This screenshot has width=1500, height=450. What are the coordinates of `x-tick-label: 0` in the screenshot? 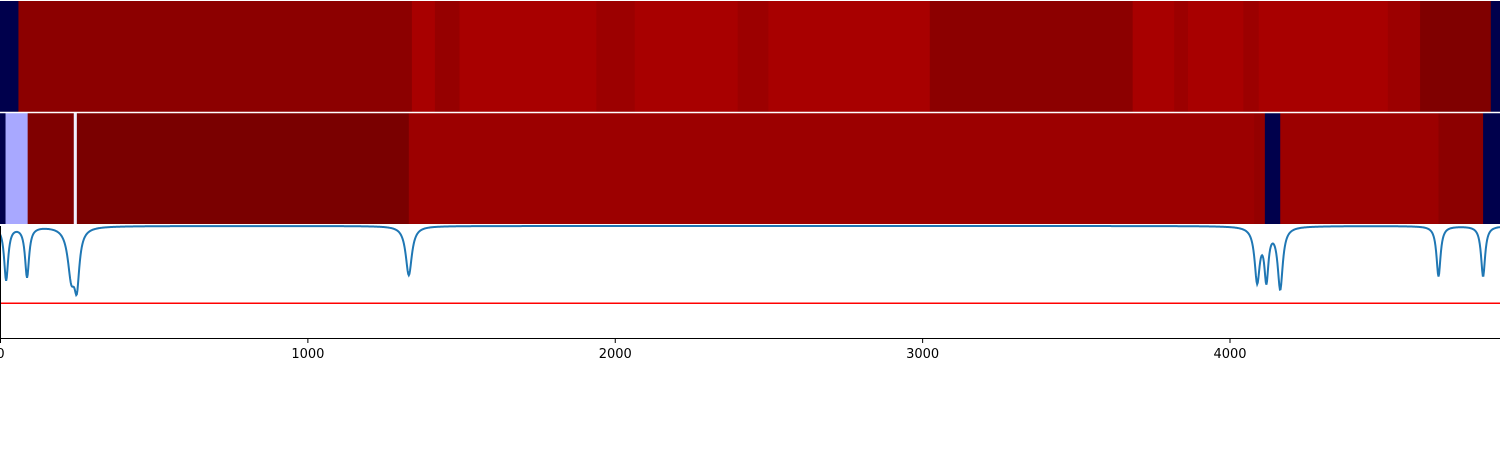 It's located at (2, 354).